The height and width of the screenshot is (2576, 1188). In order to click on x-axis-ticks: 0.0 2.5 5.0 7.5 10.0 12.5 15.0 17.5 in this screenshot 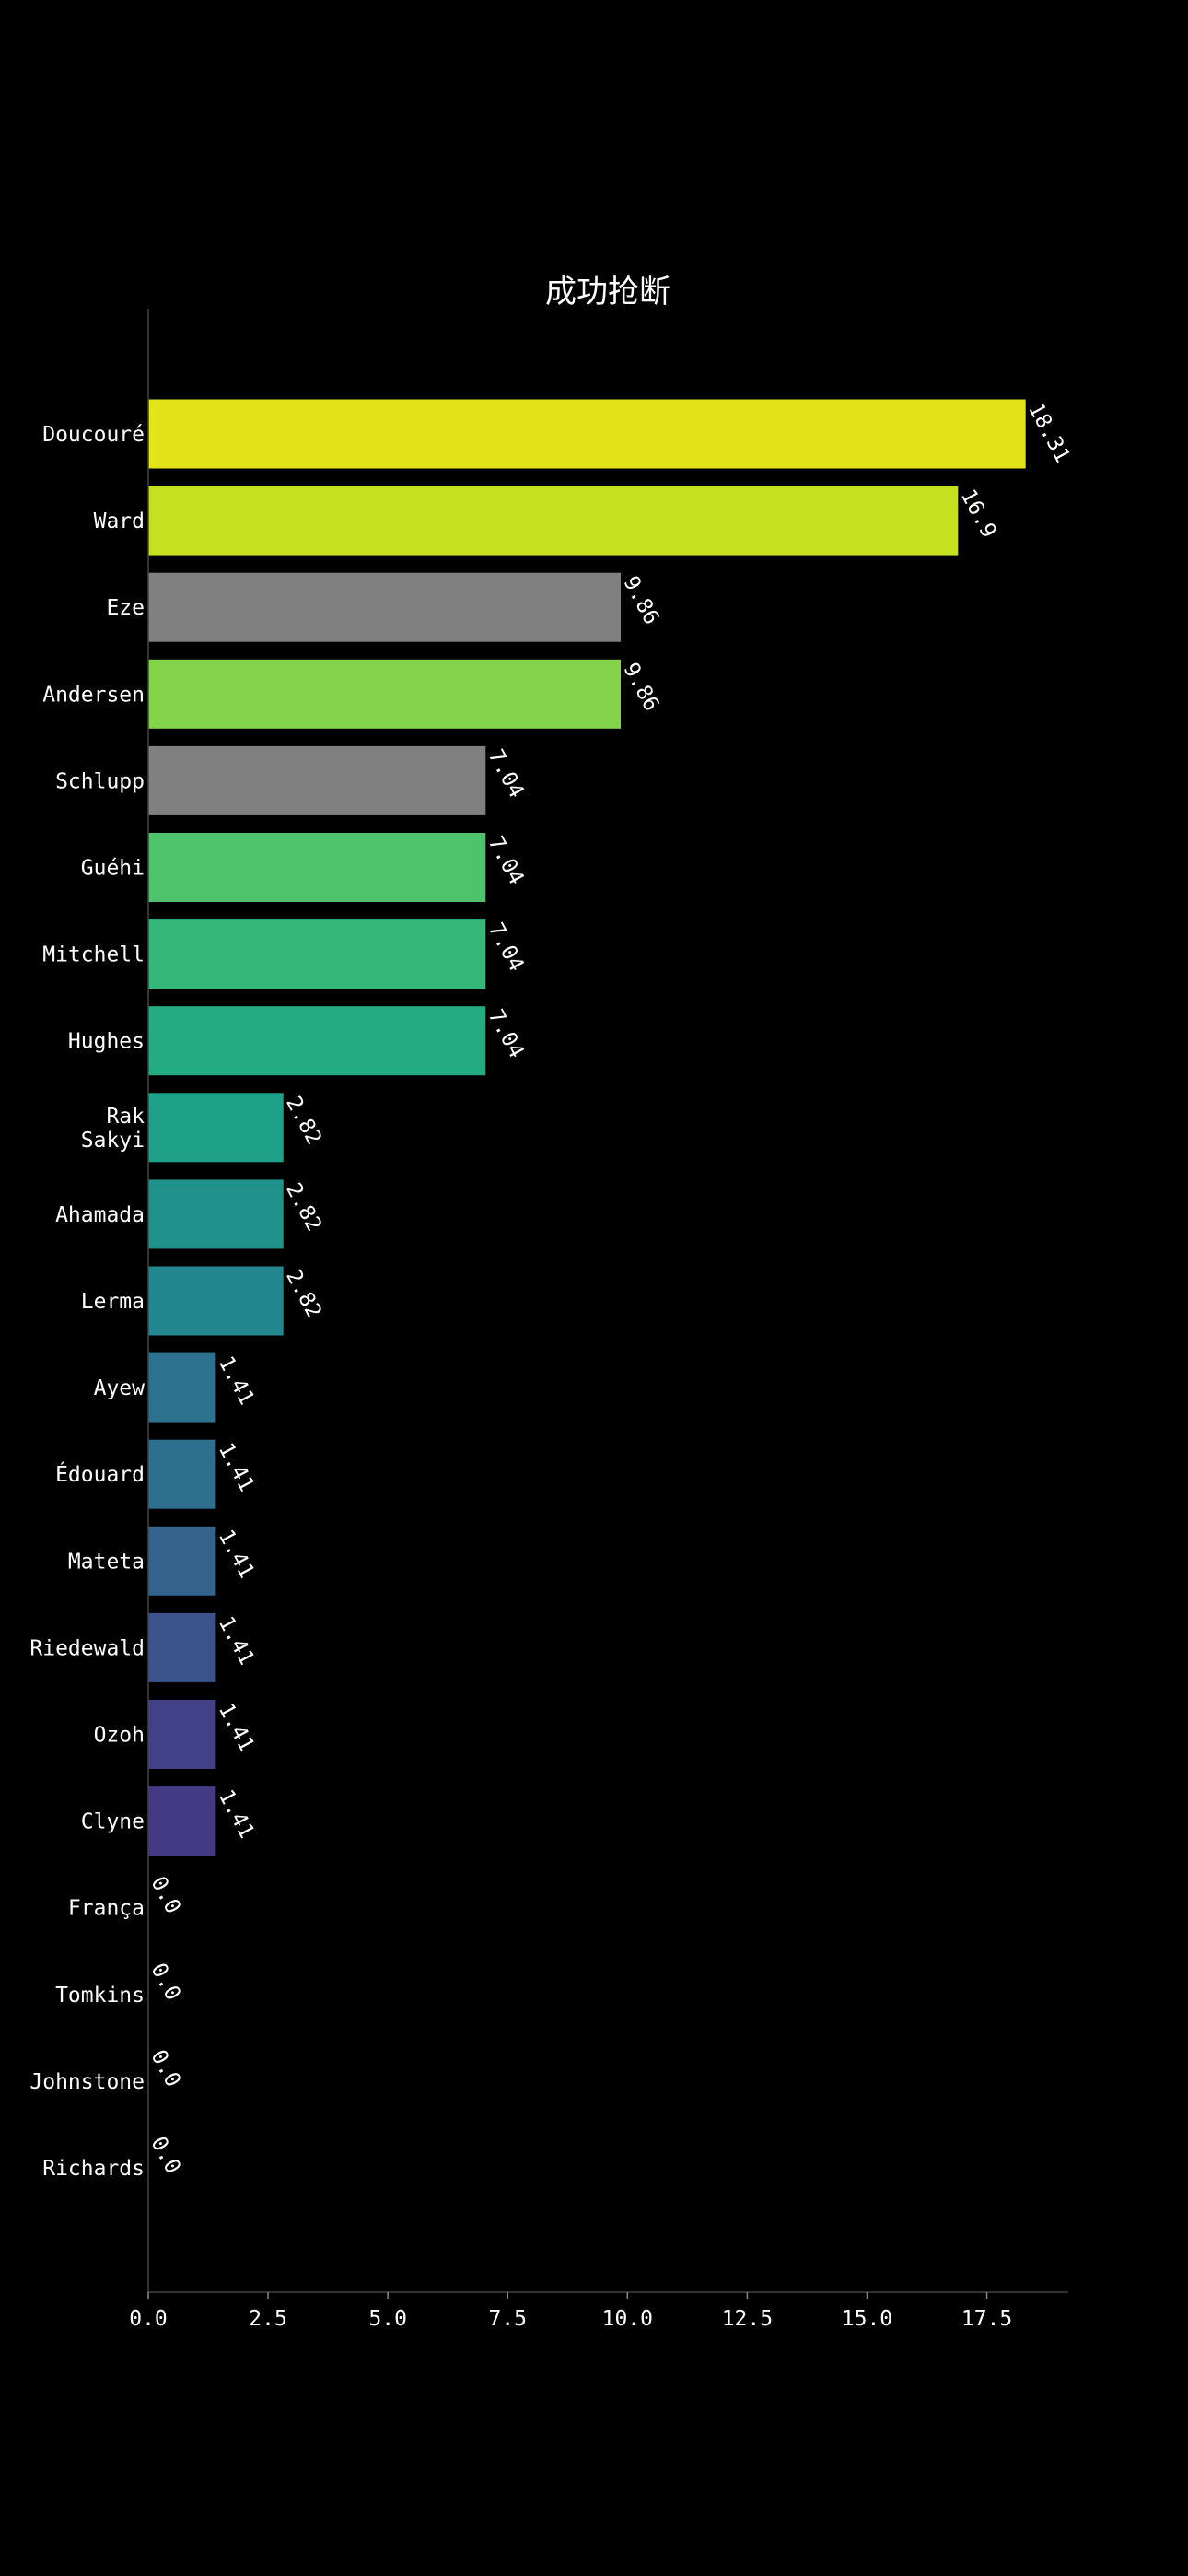, I will do `click(570, 2311)`.